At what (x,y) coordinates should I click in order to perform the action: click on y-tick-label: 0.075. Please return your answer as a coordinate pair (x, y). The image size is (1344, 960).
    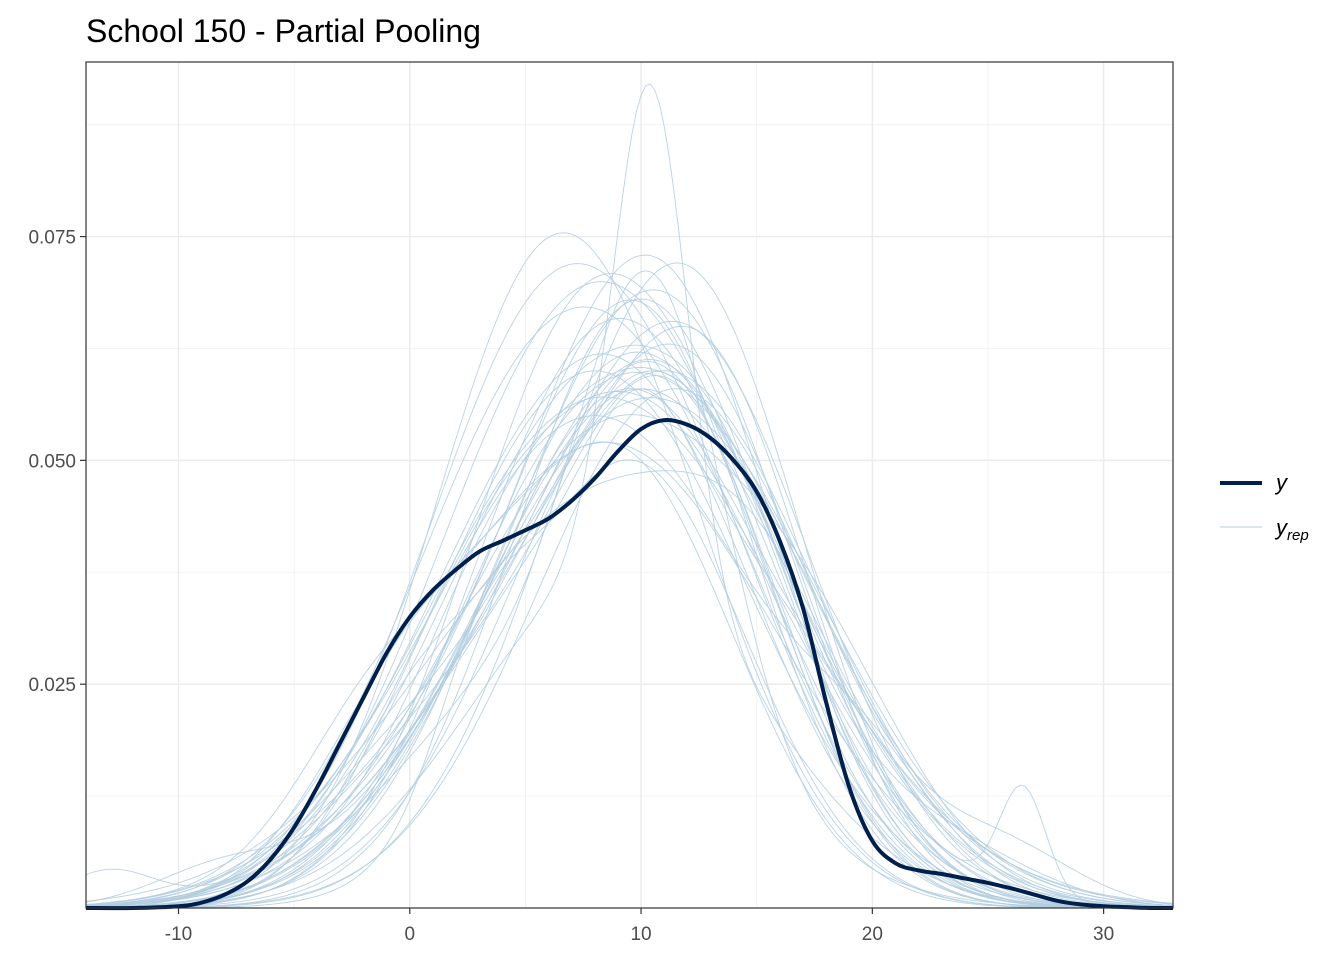
    Looking at the image, I should click on (52, 238).